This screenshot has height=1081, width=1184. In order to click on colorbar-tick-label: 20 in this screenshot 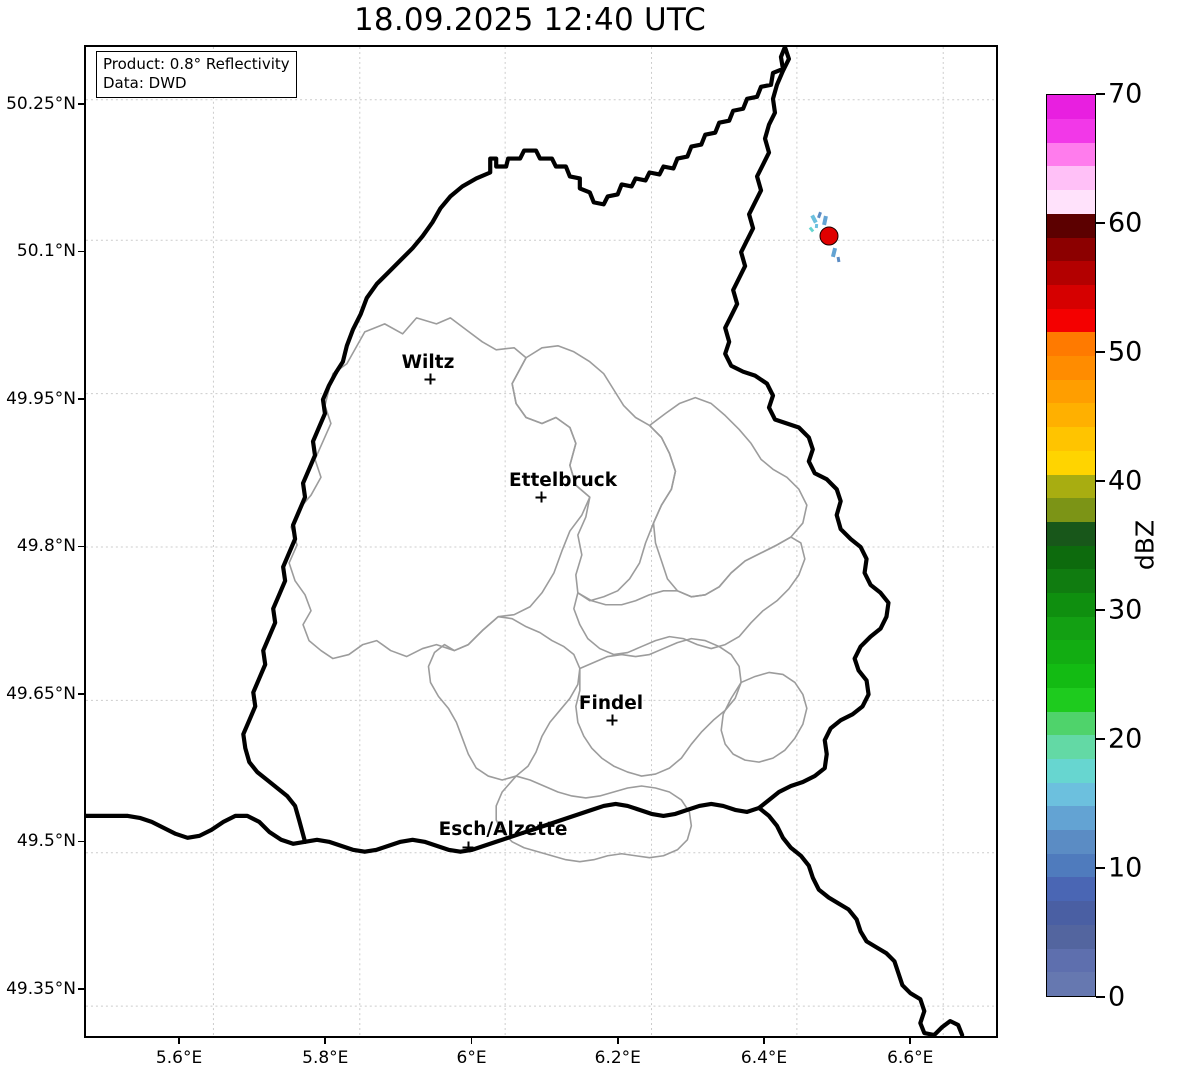, I will do `click(1125, 739)`.